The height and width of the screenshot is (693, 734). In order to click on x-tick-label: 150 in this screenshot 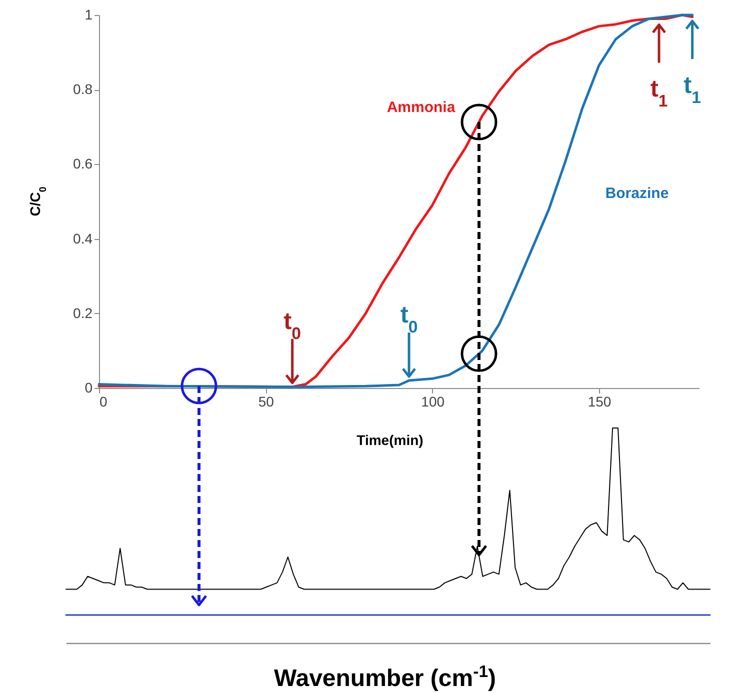, I will do `click(600, 402)`.